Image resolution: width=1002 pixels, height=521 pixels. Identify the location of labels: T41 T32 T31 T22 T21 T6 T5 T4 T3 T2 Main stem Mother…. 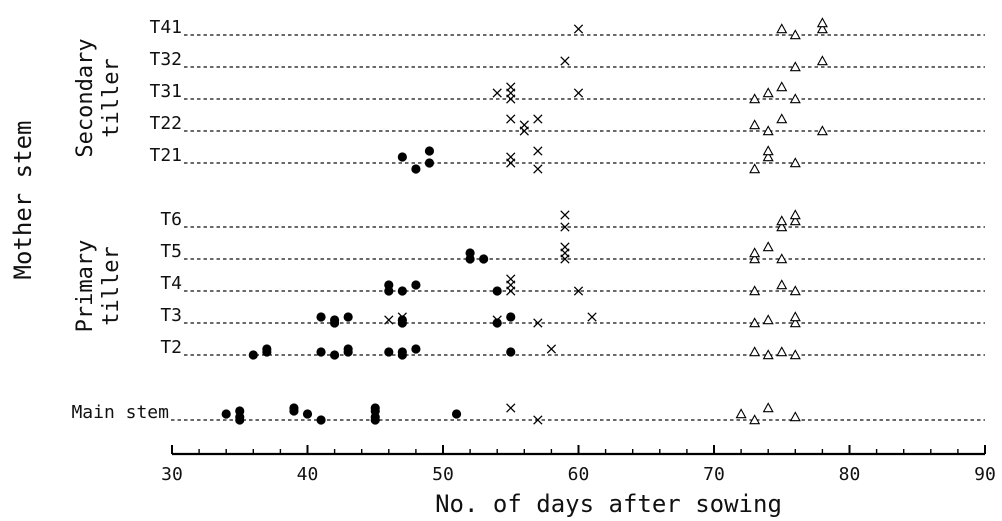
(95, 220).